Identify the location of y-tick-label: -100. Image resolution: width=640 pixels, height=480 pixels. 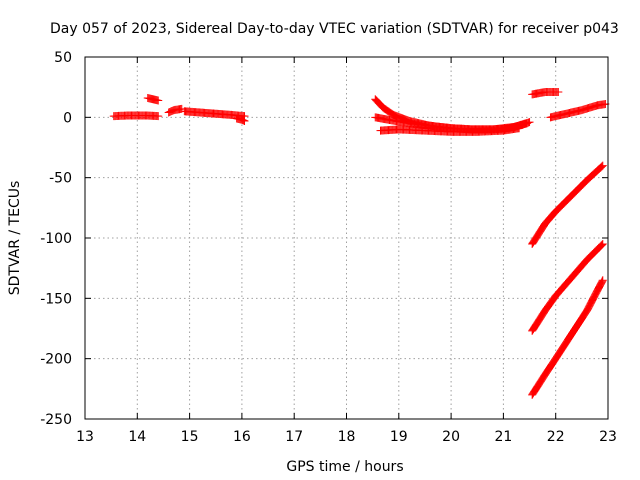
(56, 239).